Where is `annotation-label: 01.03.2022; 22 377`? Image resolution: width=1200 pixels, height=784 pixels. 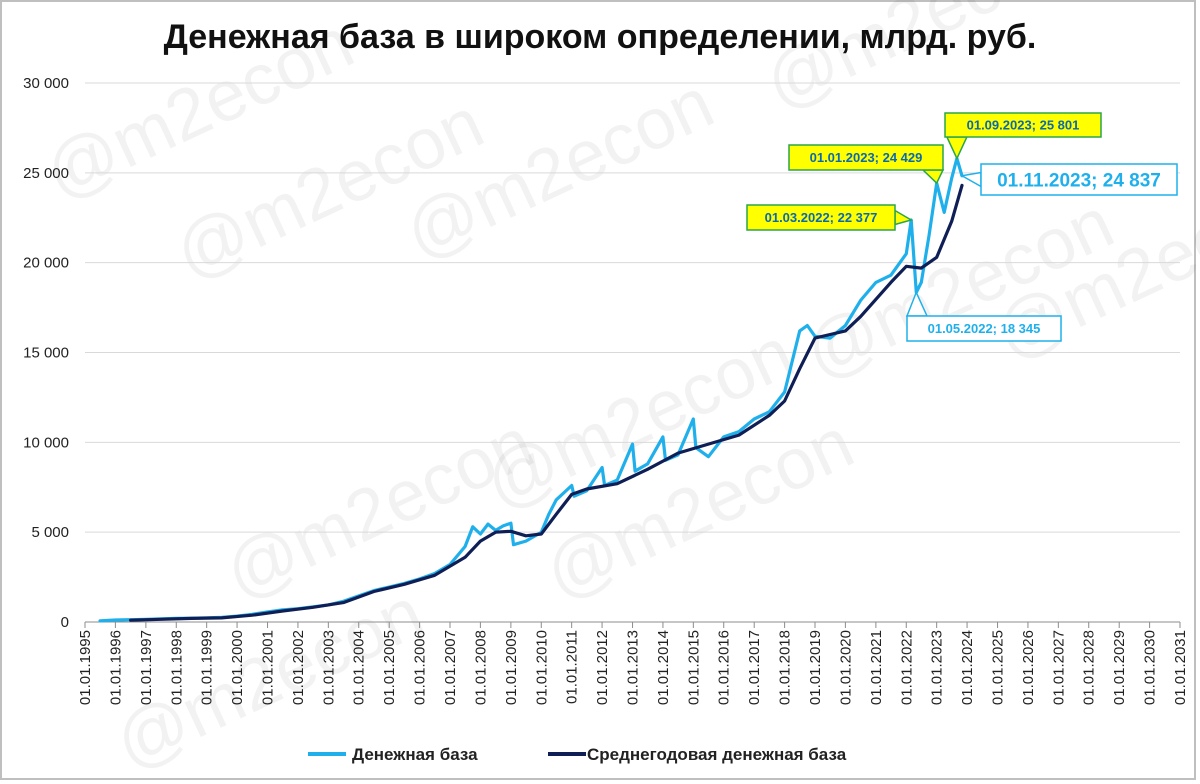 annotation-label: 01.03.2022; 22 377 is located at coordinates (821, 217).